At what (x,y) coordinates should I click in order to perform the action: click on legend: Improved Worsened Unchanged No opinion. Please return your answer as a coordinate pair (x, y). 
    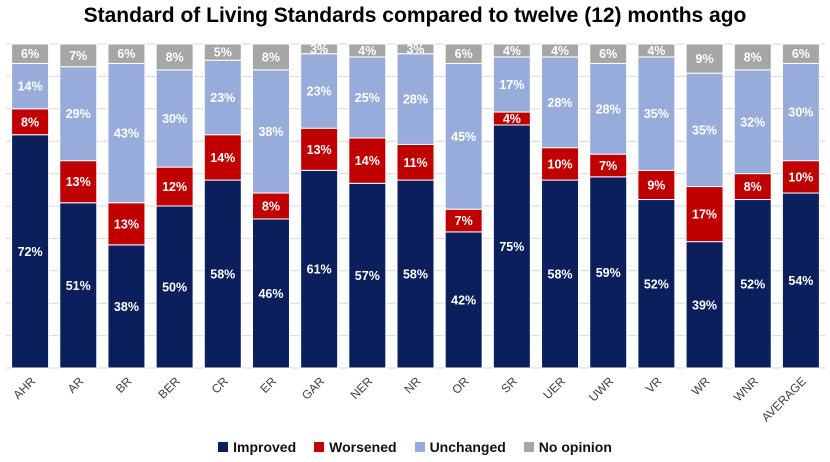
    Looking at the image, I should click on (415, 447).